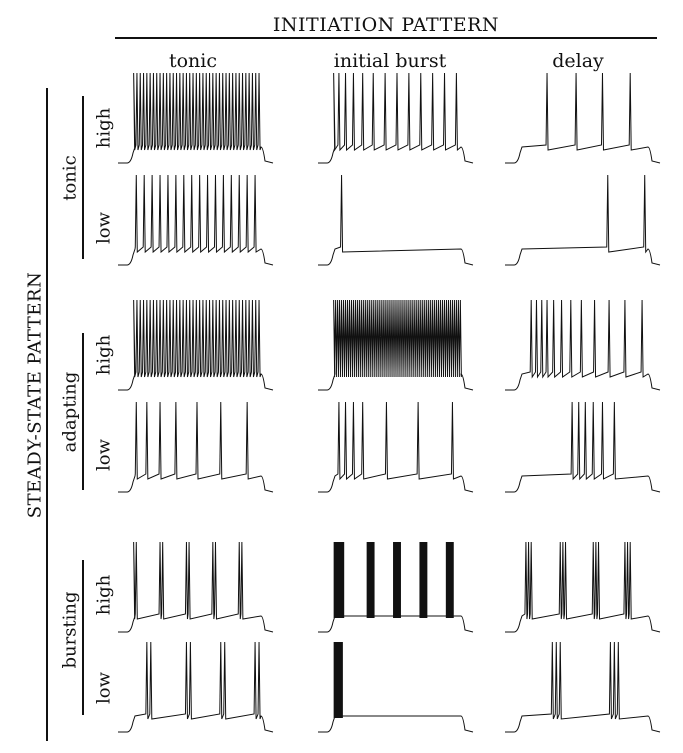  Describe the element at coordinates (83, 637) in the screenshot. I see `group-rule-bursting` at that location.